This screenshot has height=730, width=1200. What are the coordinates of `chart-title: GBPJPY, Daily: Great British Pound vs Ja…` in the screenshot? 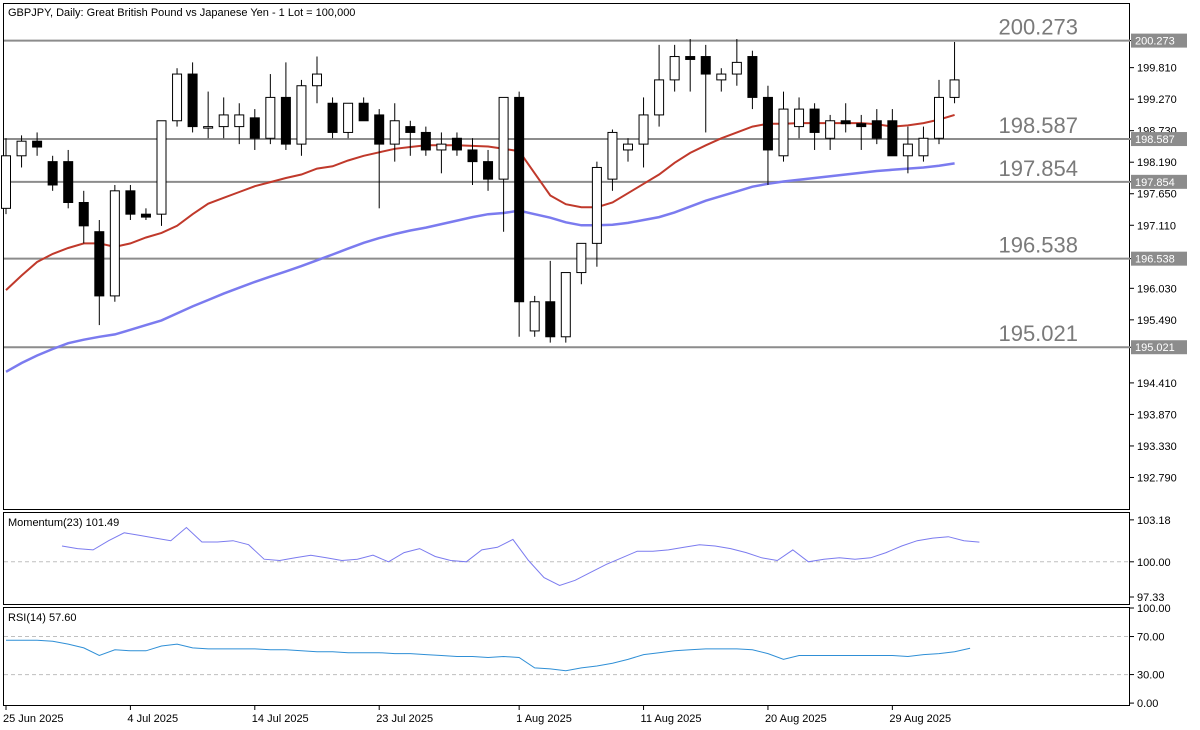 It's located at (181, 13).